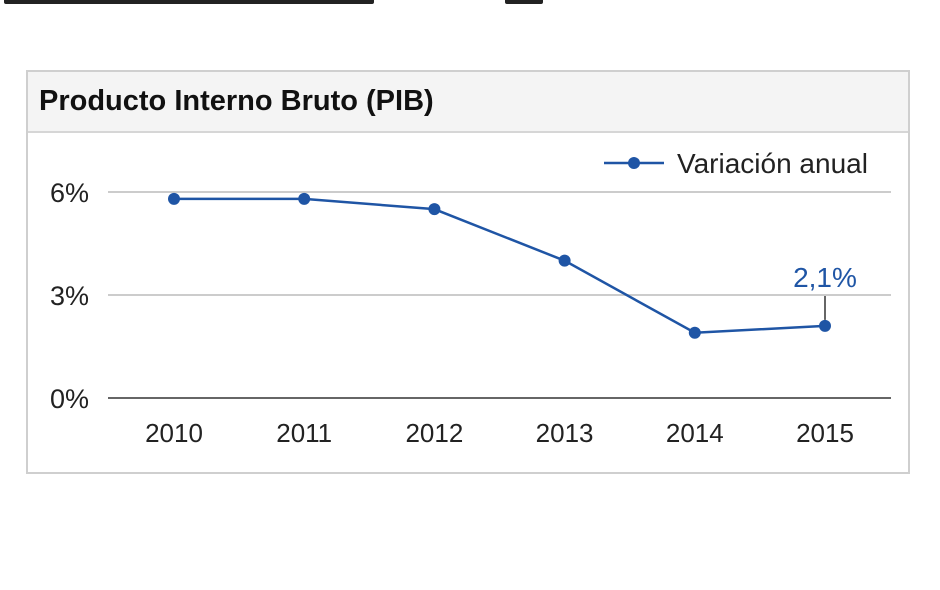 This screenshot has width=940, height=590. I want to click on annotation-label: 2,1%, so click(825, 277).